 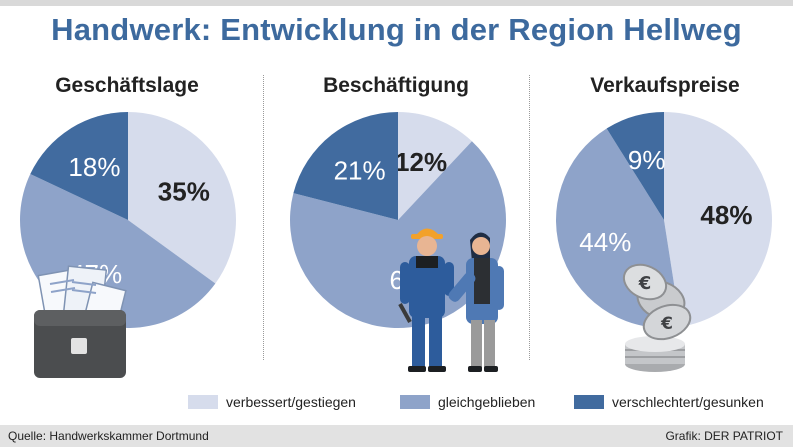 I want to click on pie-2-slice-verschlechtert, so click(x=635, y=166).